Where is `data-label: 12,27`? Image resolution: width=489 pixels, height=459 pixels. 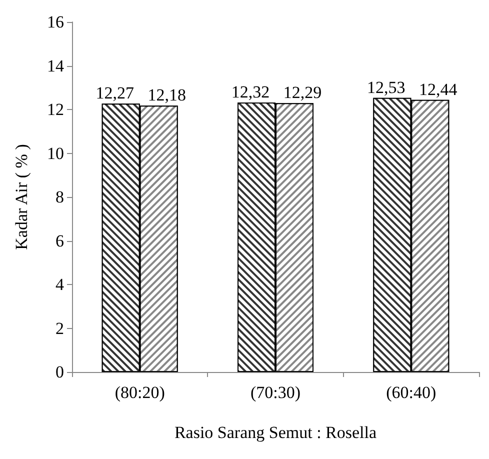 data-label: 12,27 is located at coordinates (115, 93).